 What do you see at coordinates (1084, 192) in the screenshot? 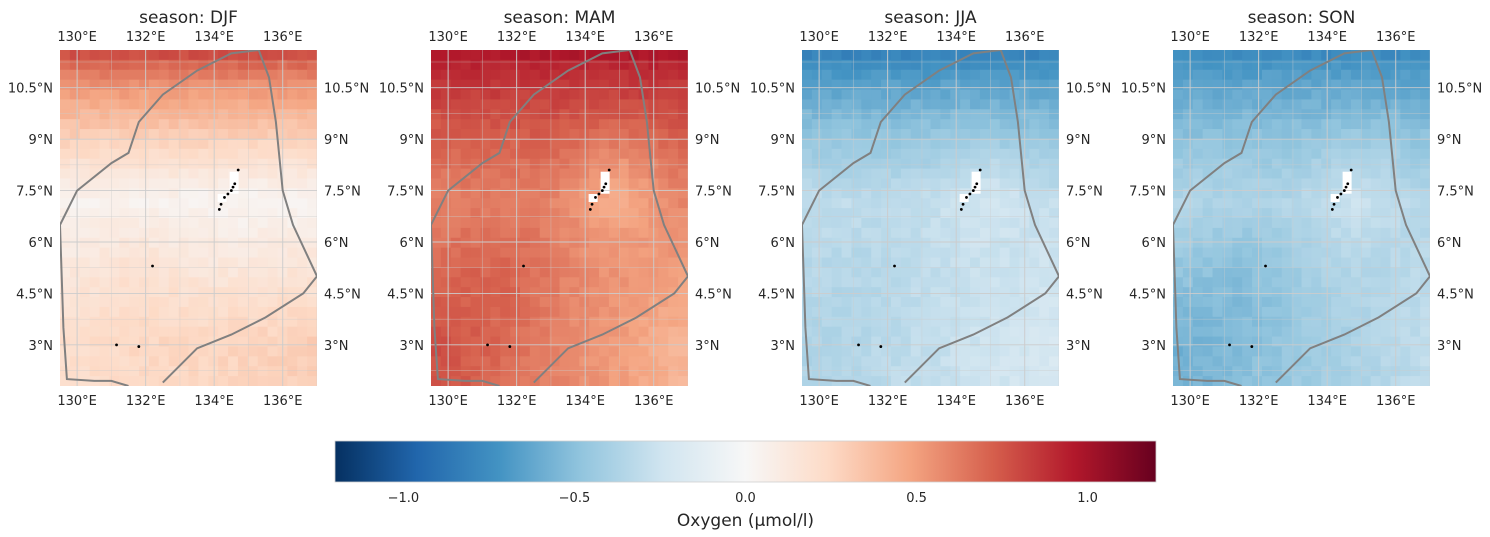
I see `lat-tick-label-right: 7.5°N` at bounding box center [1084, 192].